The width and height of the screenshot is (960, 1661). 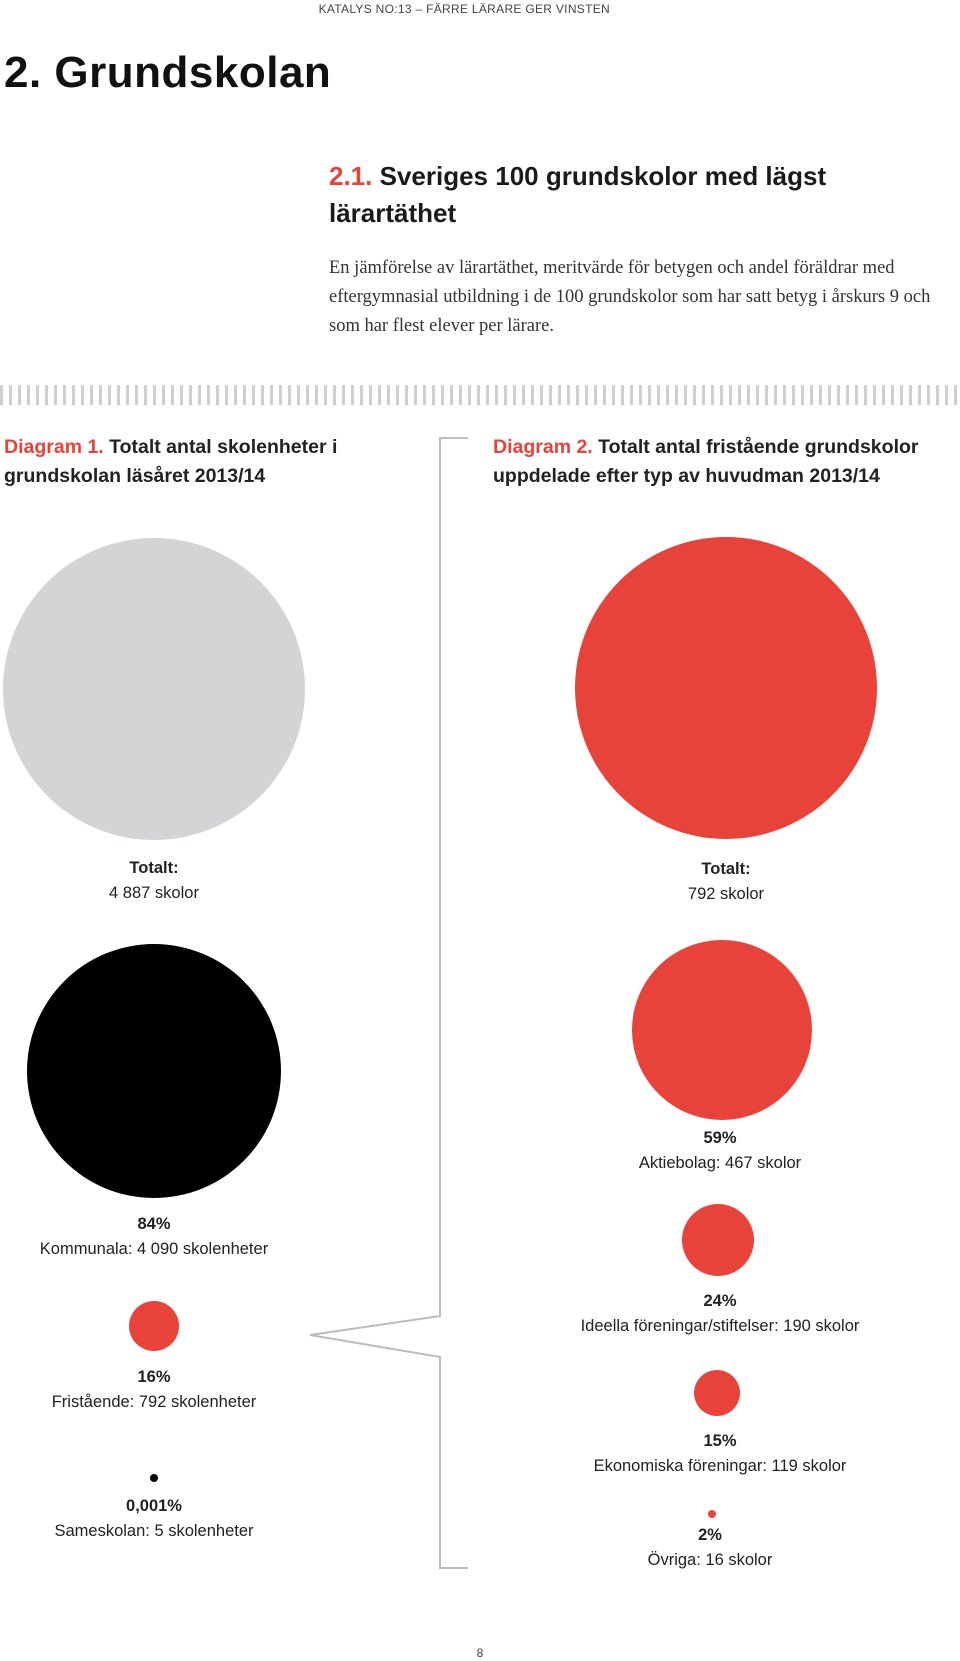 I want to click on d2-ovriga-caption: 2% Övriga: 16 skolor, so click(x=710, y=1548).